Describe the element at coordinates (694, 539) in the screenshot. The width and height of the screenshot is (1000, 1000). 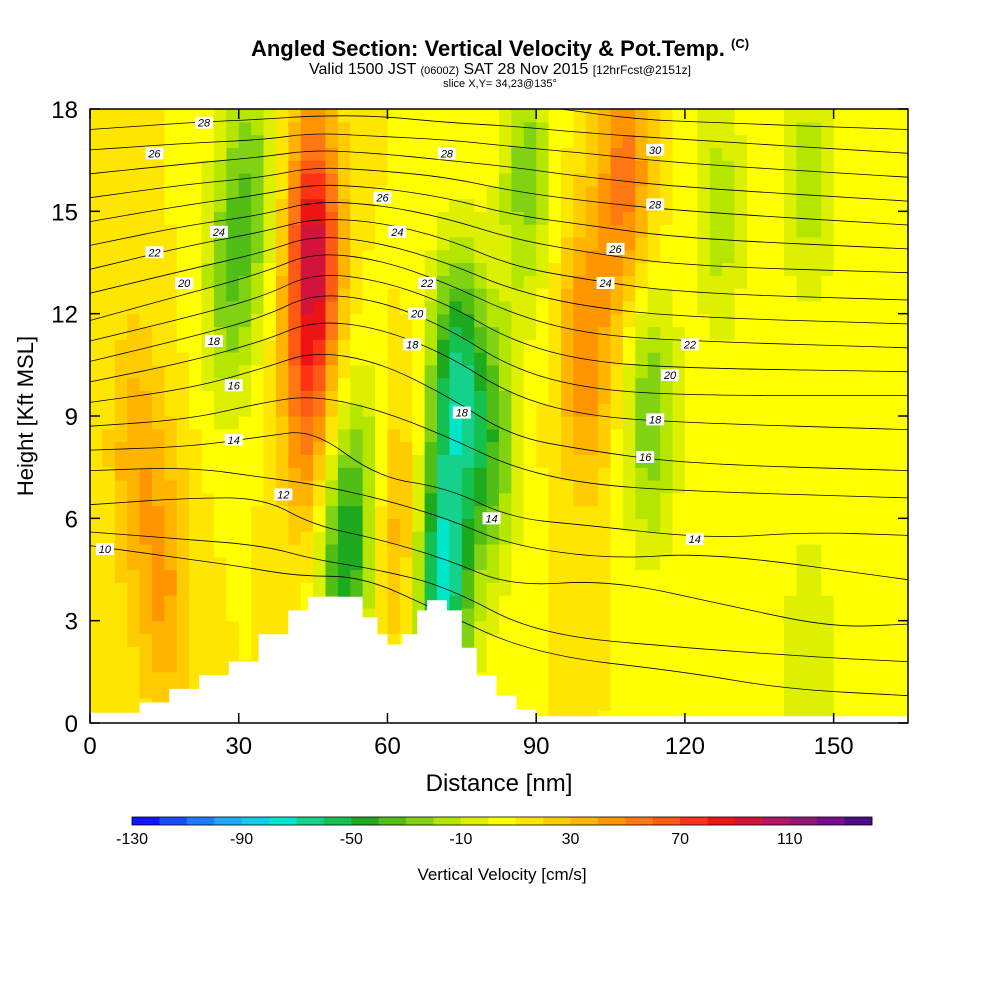
I see `isentrope-label: 14` at that location.